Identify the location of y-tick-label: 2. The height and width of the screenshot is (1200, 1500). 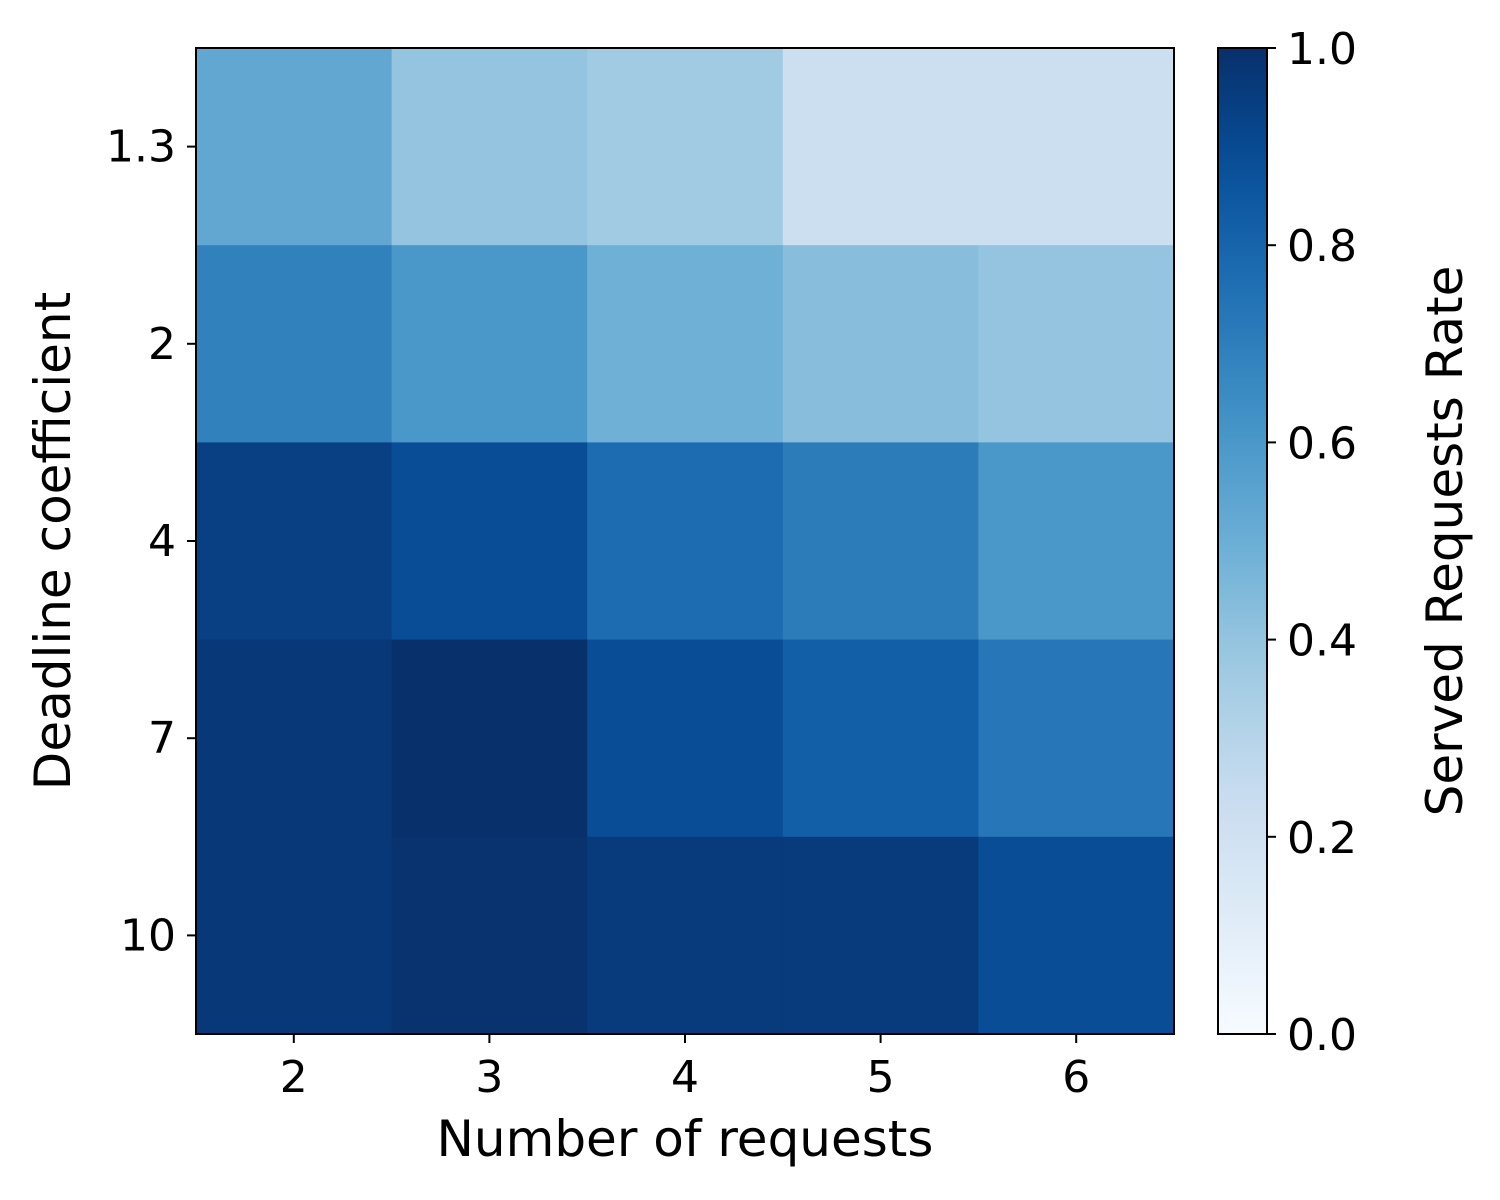
(162, 344).